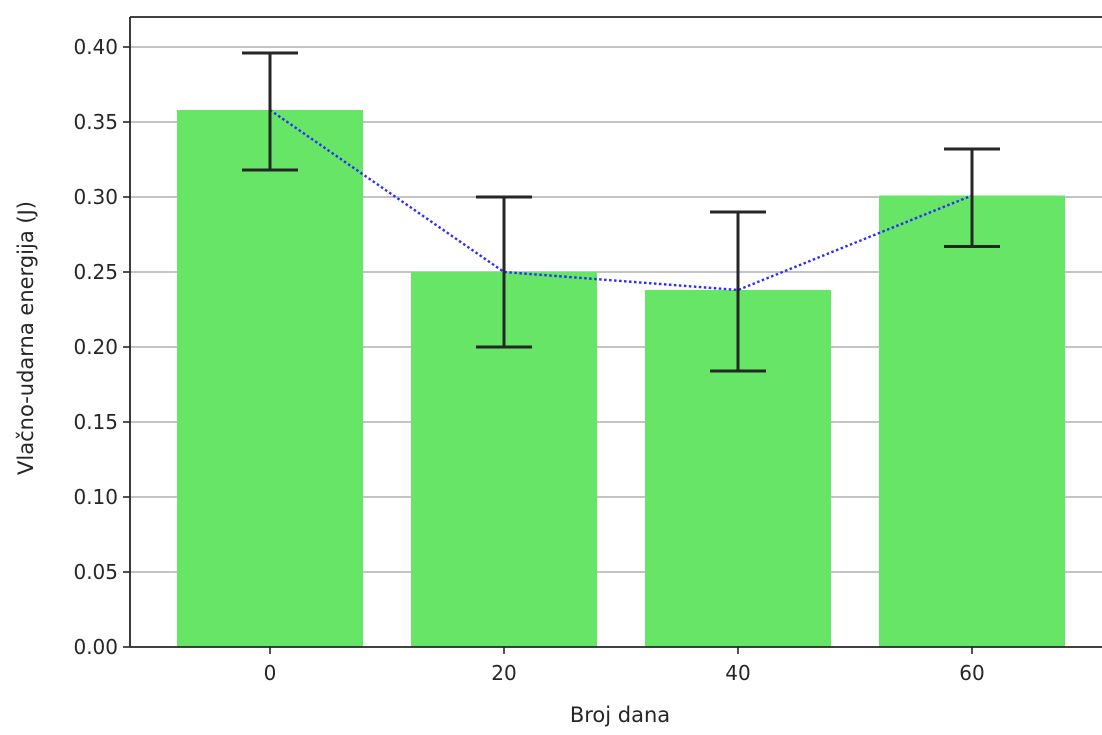 This screenshot has width=1102, height=735. I want to click on y-tick-label-0.25: 0.25, so click(95, 272).